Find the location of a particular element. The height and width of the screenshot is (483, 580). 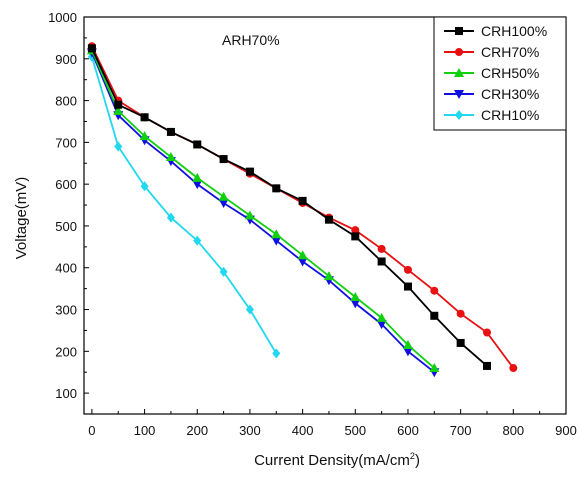

legend: CRH100% CRH70% CRH50% CRH30% CRH10% is located at coordinates (500, 73).